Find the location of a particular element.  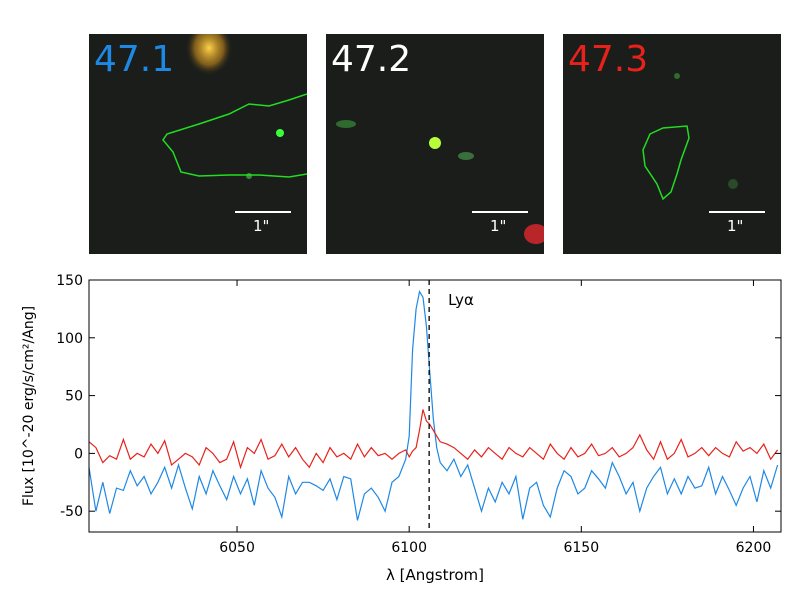

y-tick-label: 50 is located at coordinates (74, 397).